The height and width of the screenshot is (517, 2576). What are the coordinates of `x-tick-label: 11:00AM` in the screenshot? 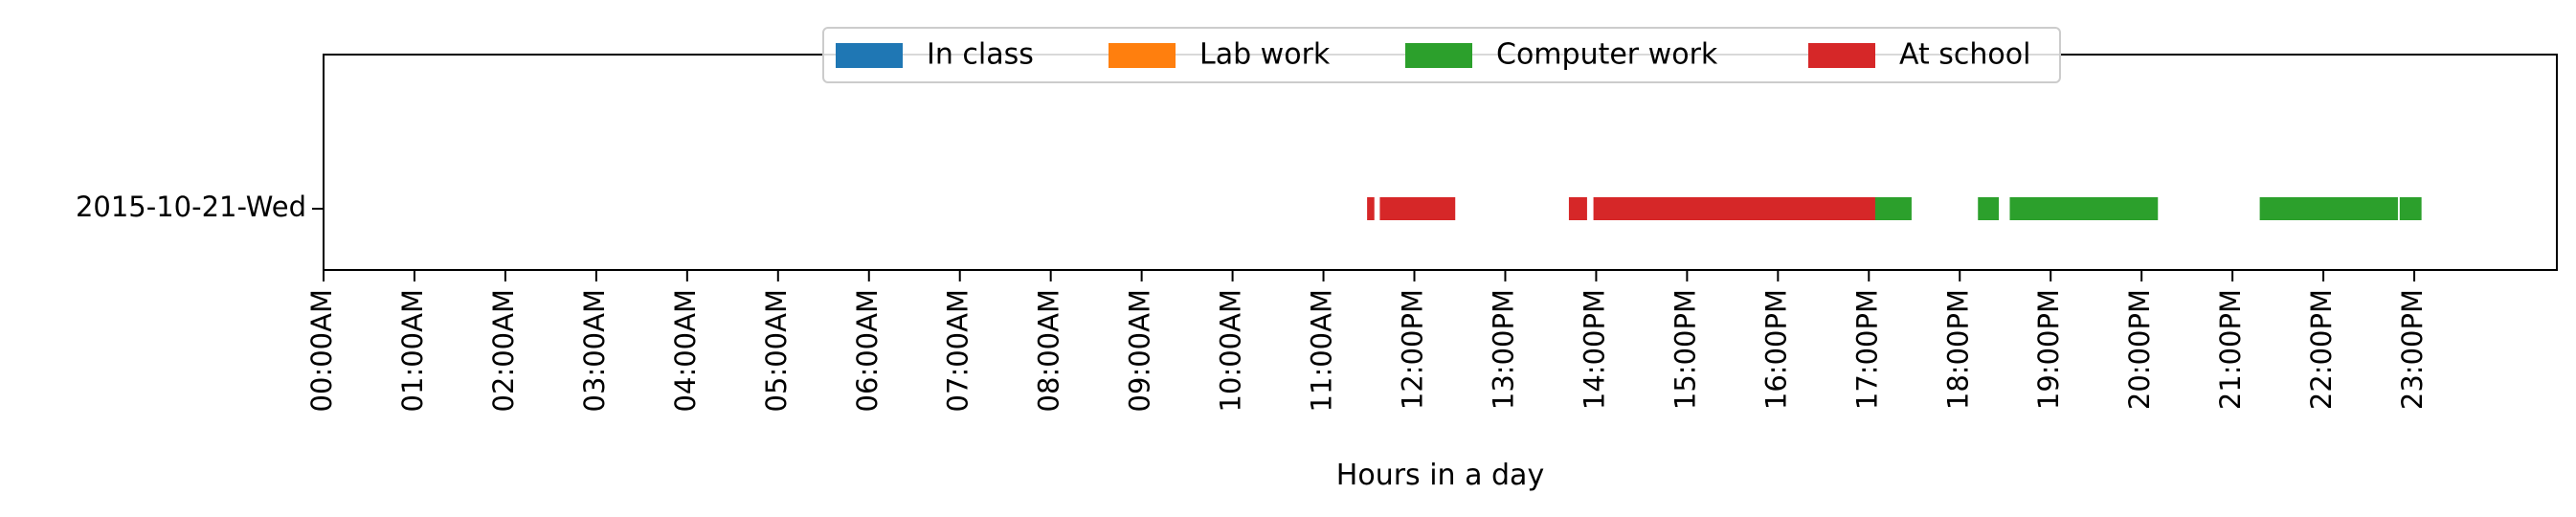 It's located at (1322, 350).